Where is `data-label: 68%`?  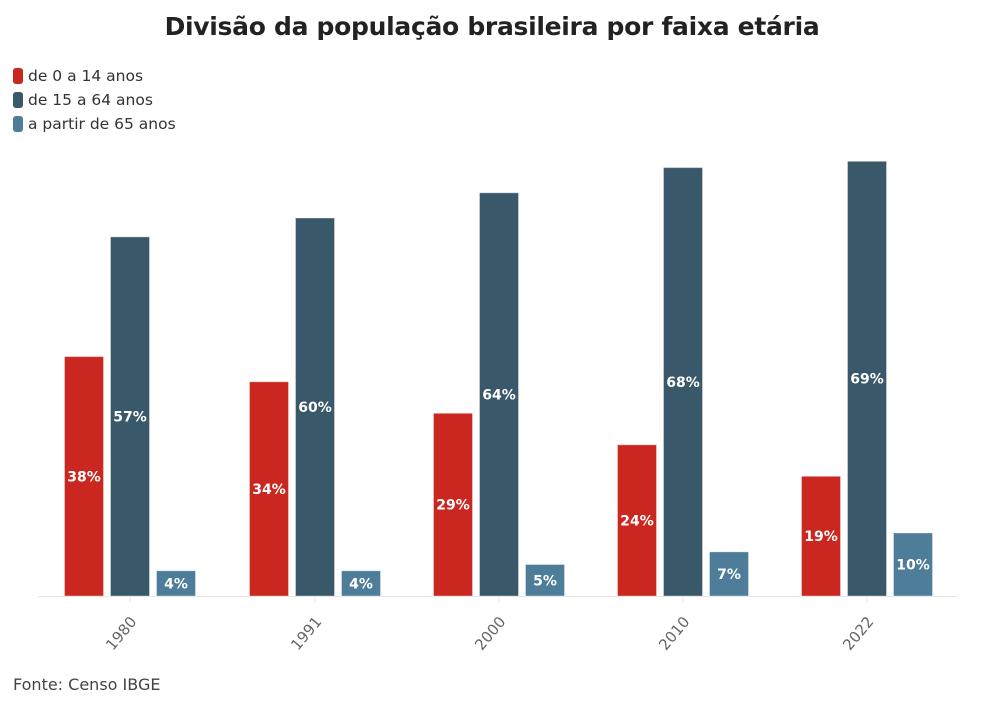
data-label: 68% is located at coordinates (683, 383).